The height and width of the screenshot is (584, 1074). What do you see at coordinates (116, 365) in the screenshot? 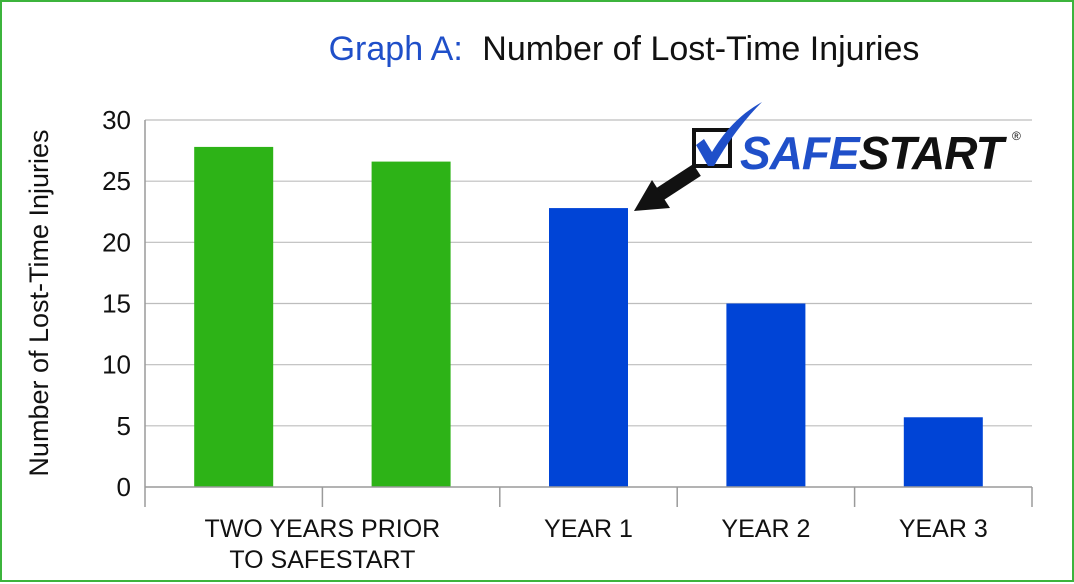
I see `y-tick-label: 10` at bounding box center [116, 365].